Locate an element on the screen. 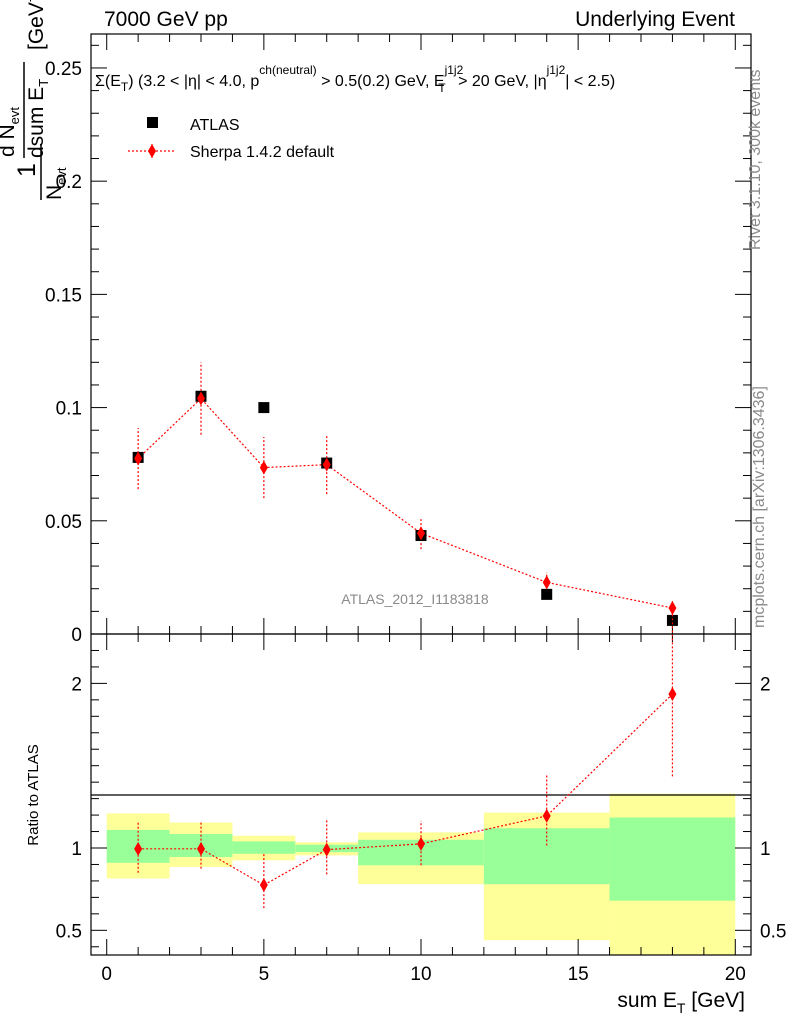 This screenshot has width=786, height=1024. ratio-y-tick-label-left: 0.5 is located at coordinates (69, 931).